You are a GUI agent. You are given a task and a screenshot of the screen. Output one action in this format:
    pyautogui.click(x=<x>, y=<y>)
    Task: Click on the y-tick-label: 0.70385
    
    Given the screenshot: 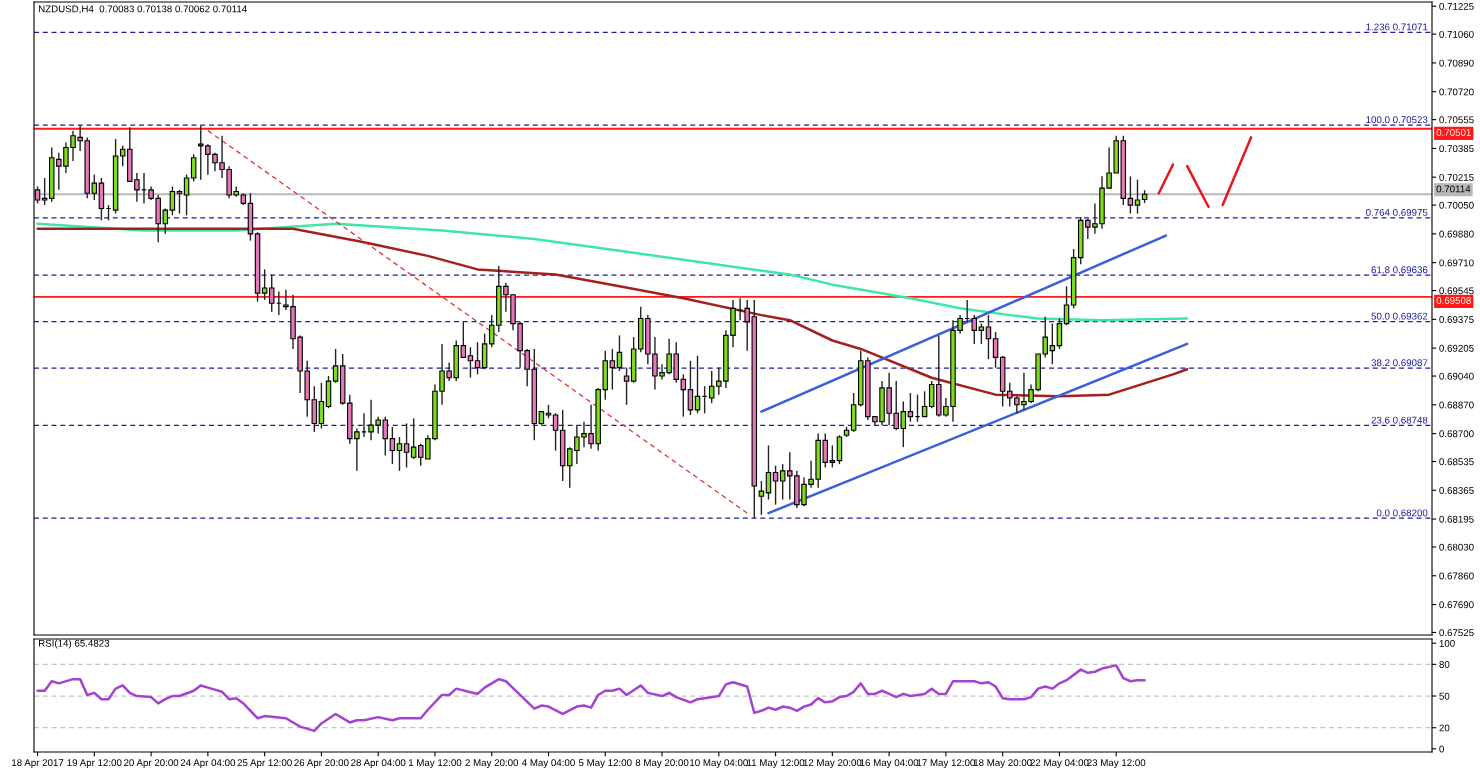 What is the action you would take?
    pyautogui.click(x=1456, y=149)
    